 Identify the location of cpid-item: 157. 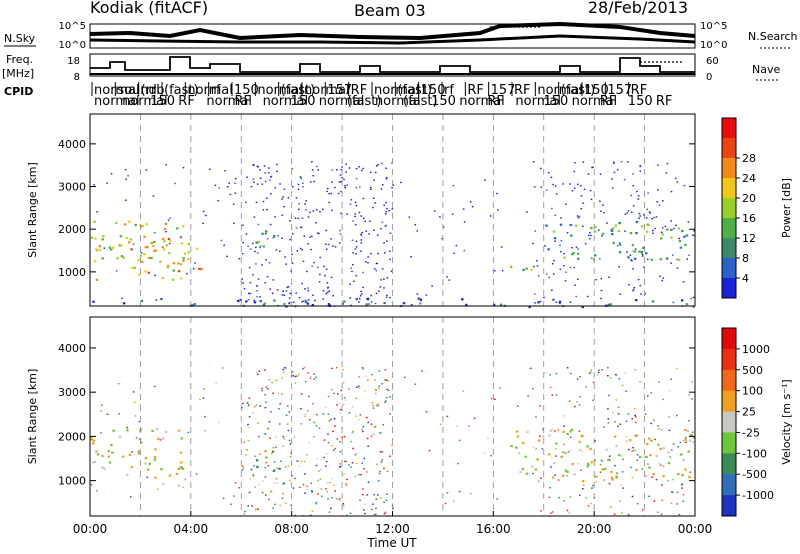
(619, 90).